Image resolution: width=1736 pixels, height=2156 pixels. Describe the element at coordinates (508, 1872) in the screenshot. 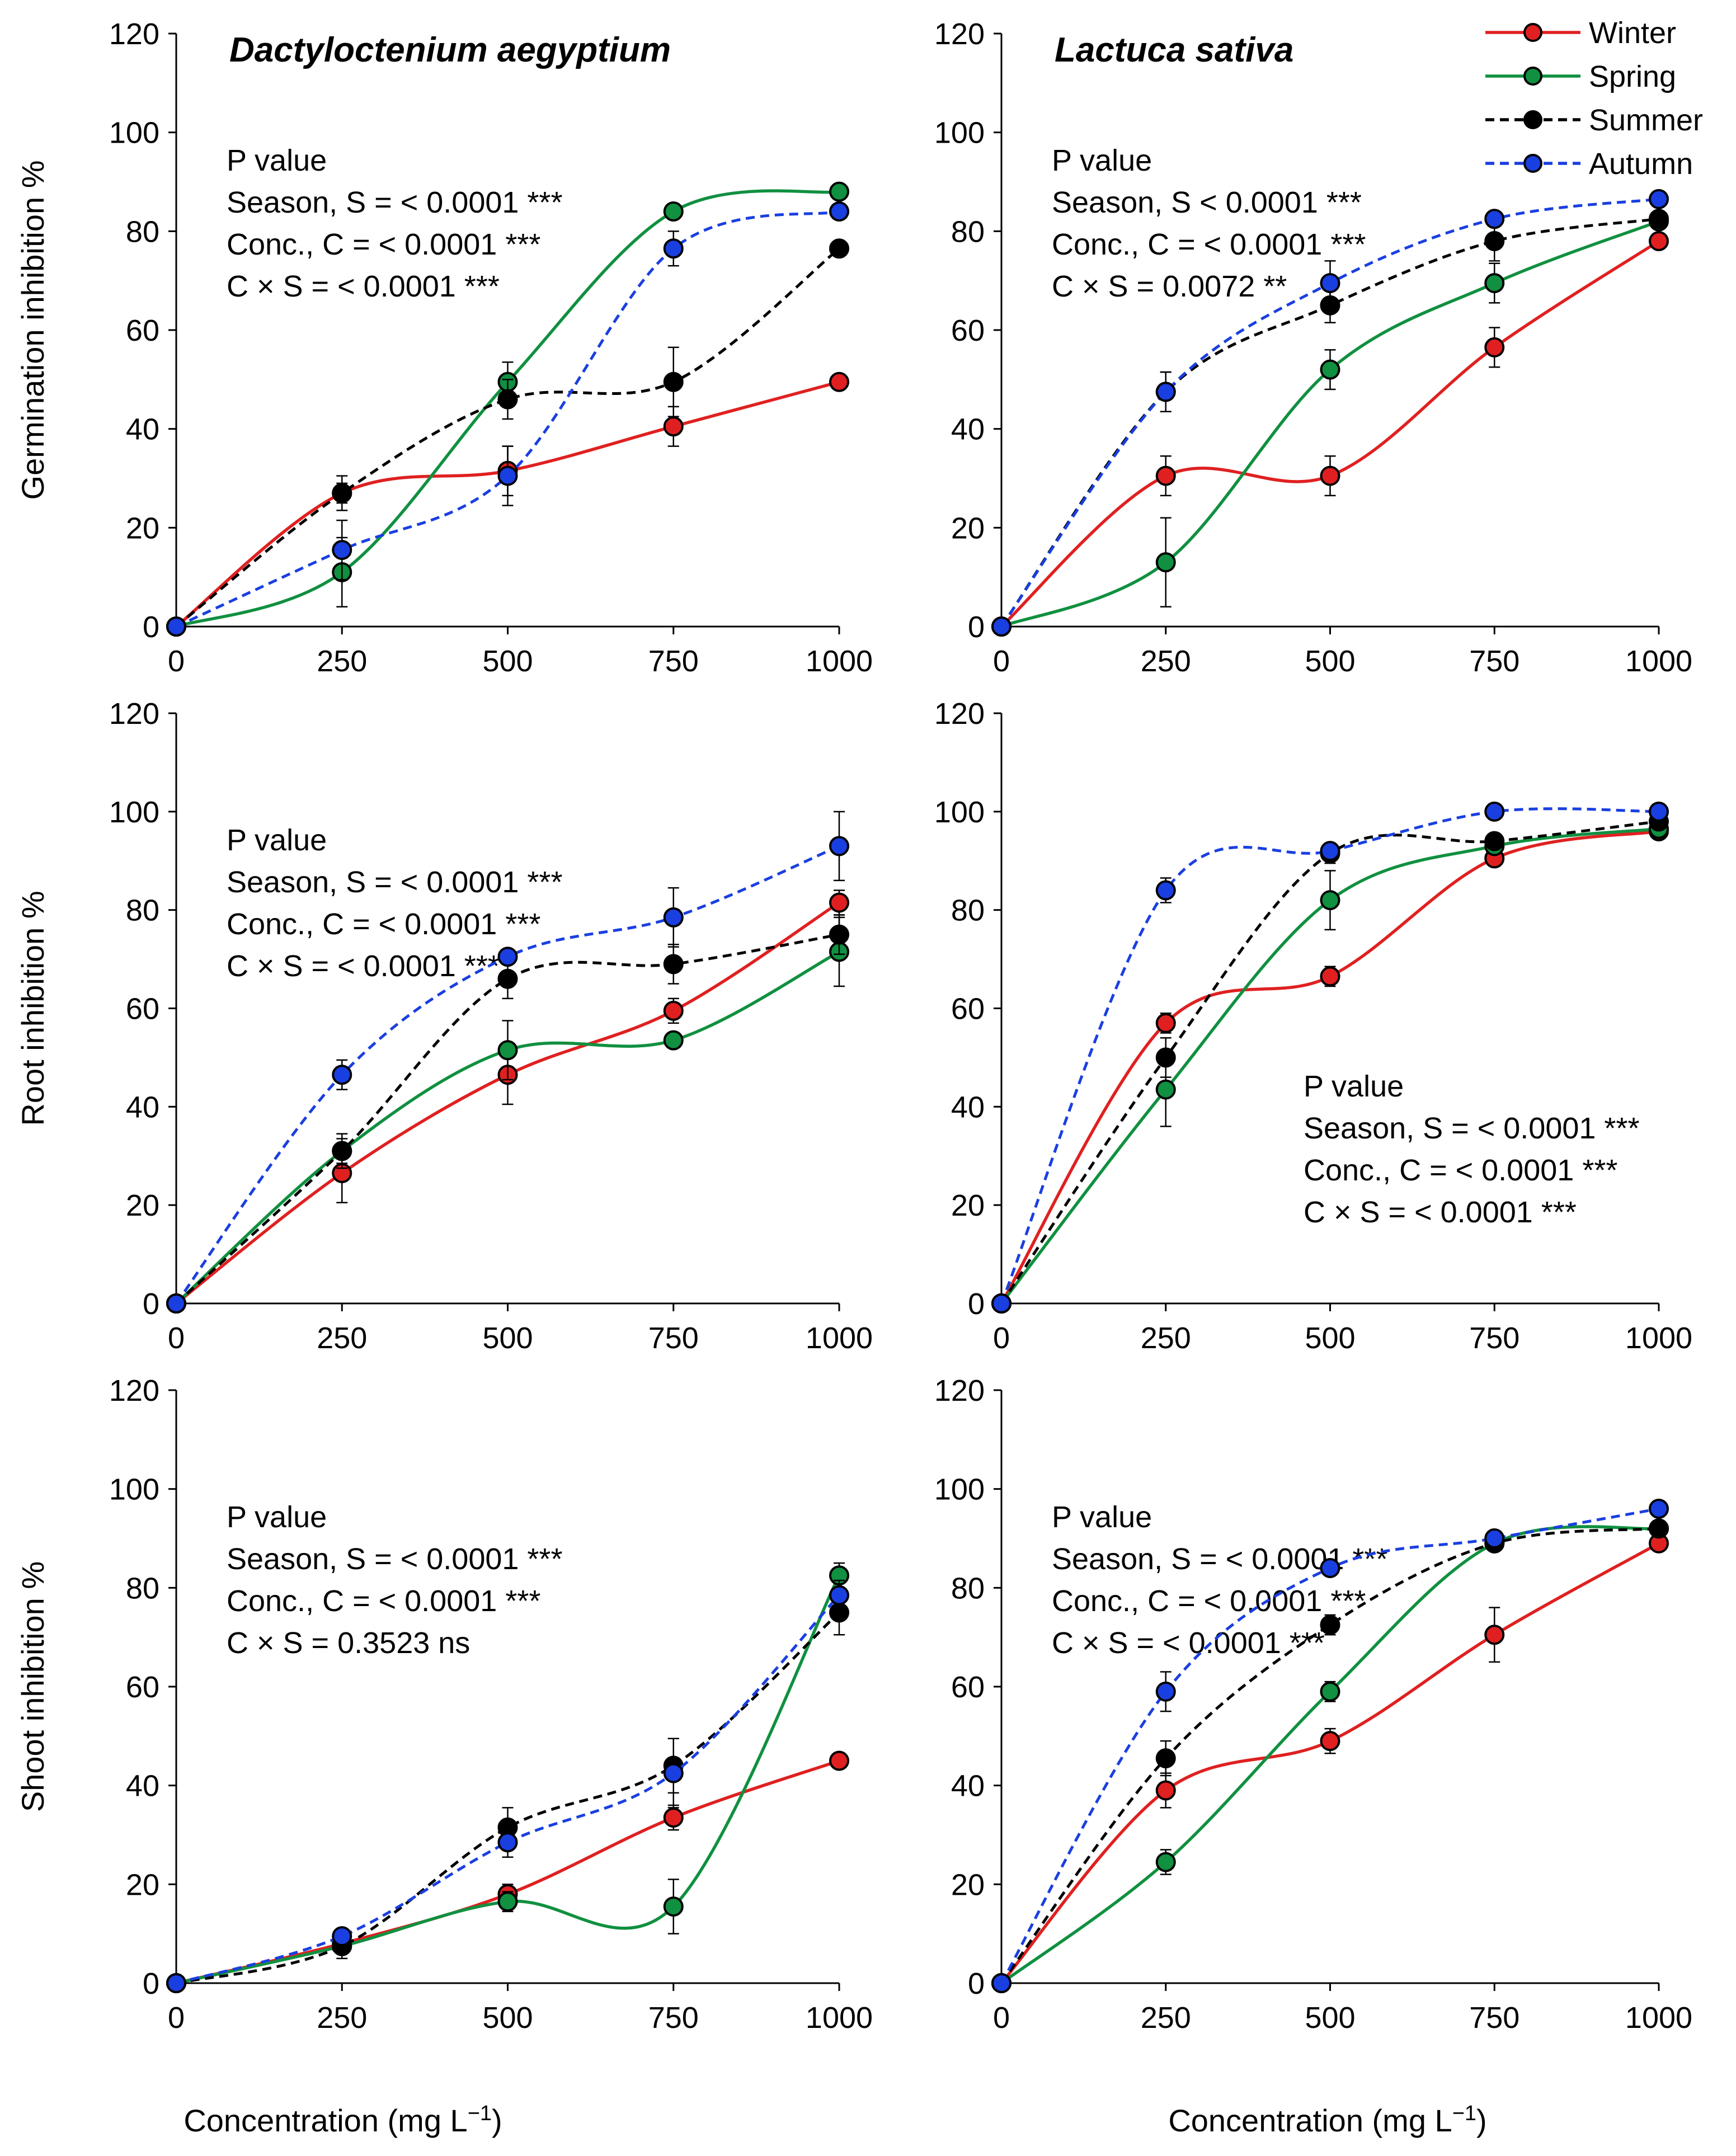

I see `series-line-winter` at that location.